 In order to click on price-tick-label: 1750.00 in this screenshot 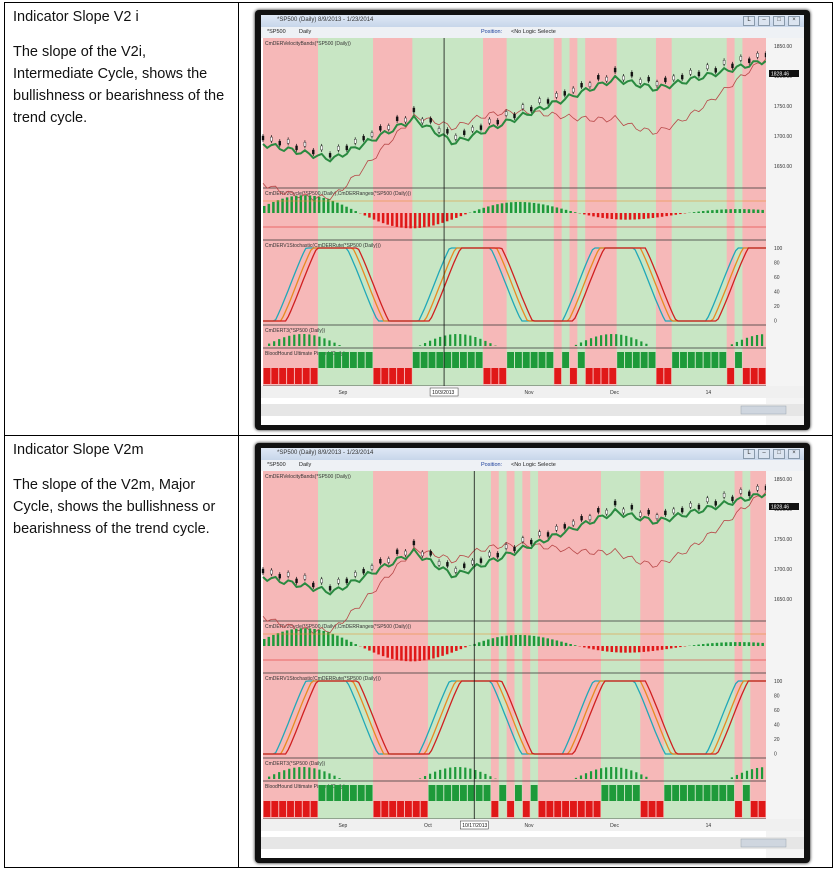, I will do `click(783, 107)`.